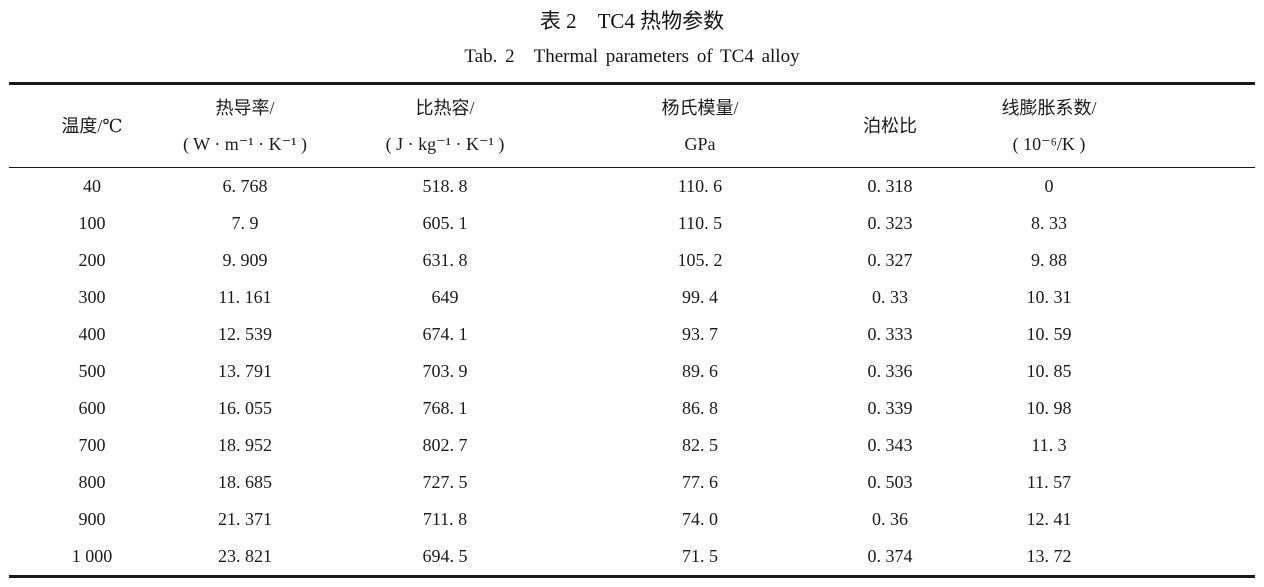  What do you see at coordinates (445, 186) in the screenshot?
I see `table-cell-specific-heat: 518. 8` at bounding box center [445, 186].